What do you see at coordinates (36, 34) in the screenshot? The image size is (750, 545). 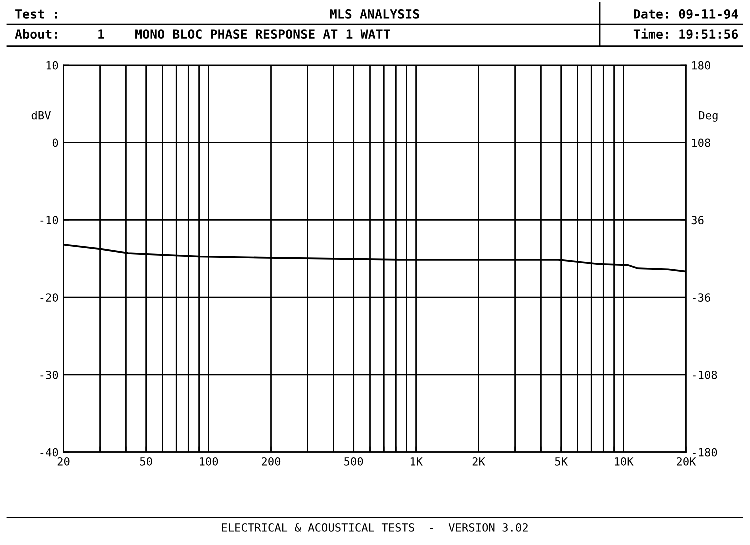 I see `text: About:` at bounding box center [36, 34].